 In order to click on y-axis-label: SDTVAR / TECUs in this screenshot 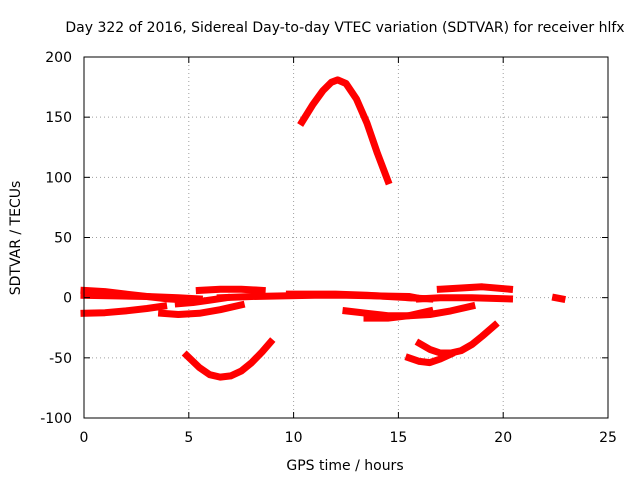, I will do `click(16, 238)`.